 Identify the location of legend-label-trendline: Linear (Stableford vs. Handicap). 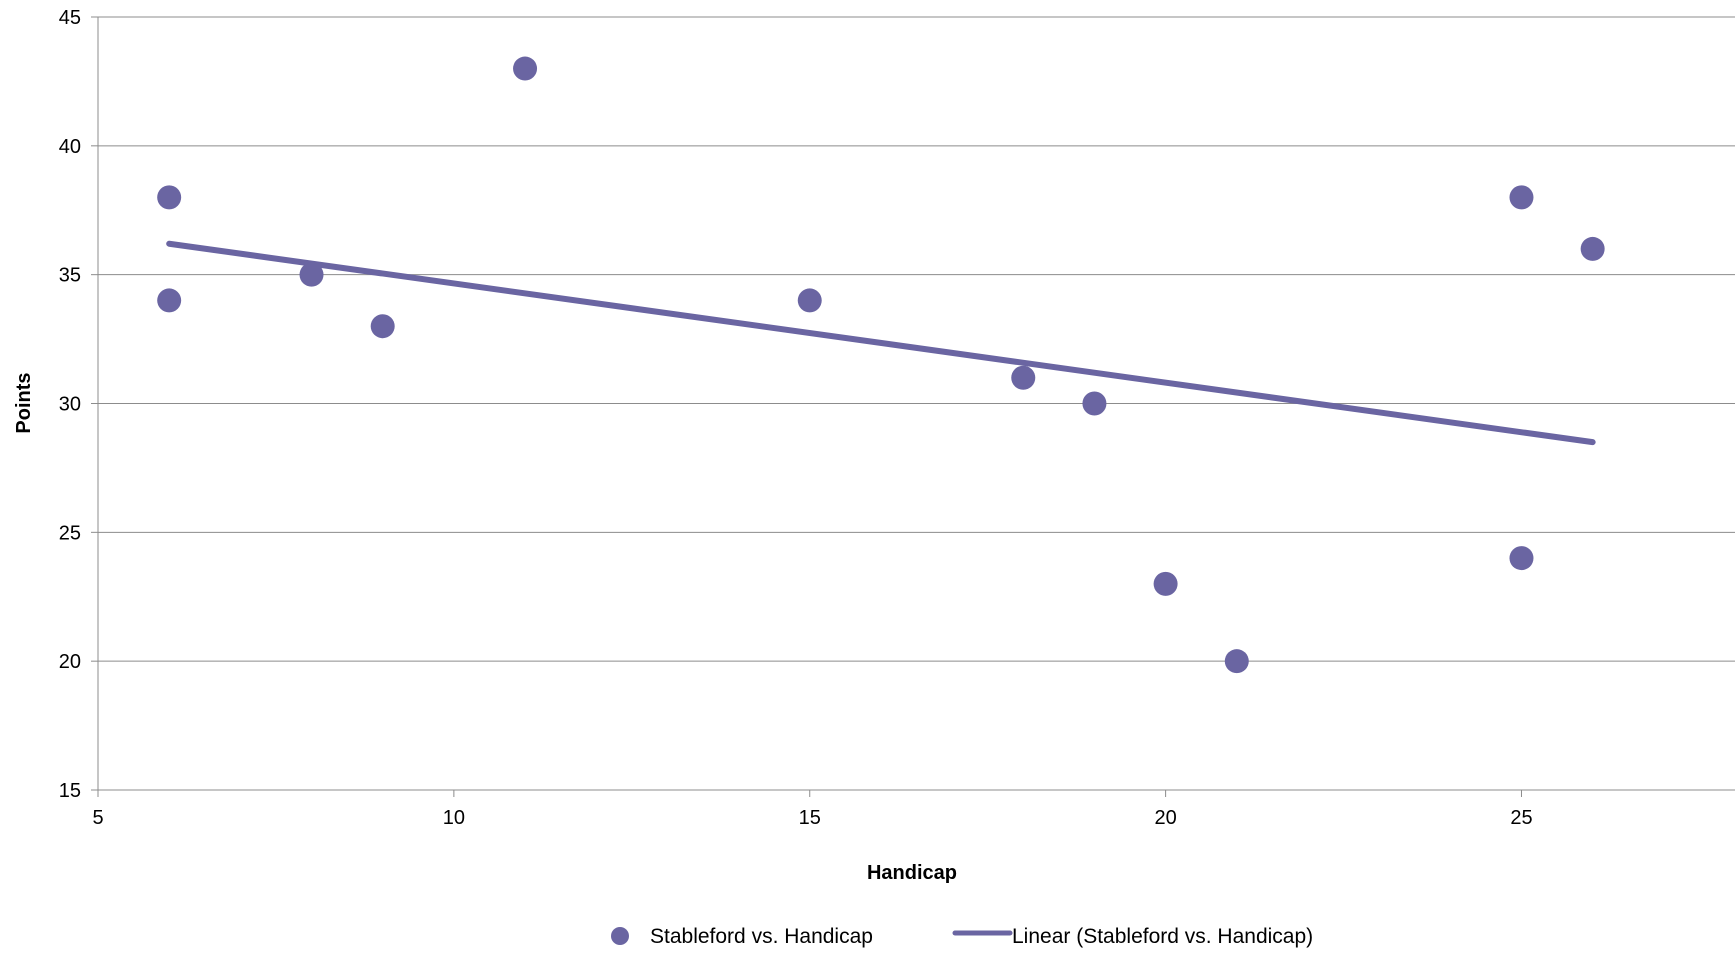
(1162, 936).